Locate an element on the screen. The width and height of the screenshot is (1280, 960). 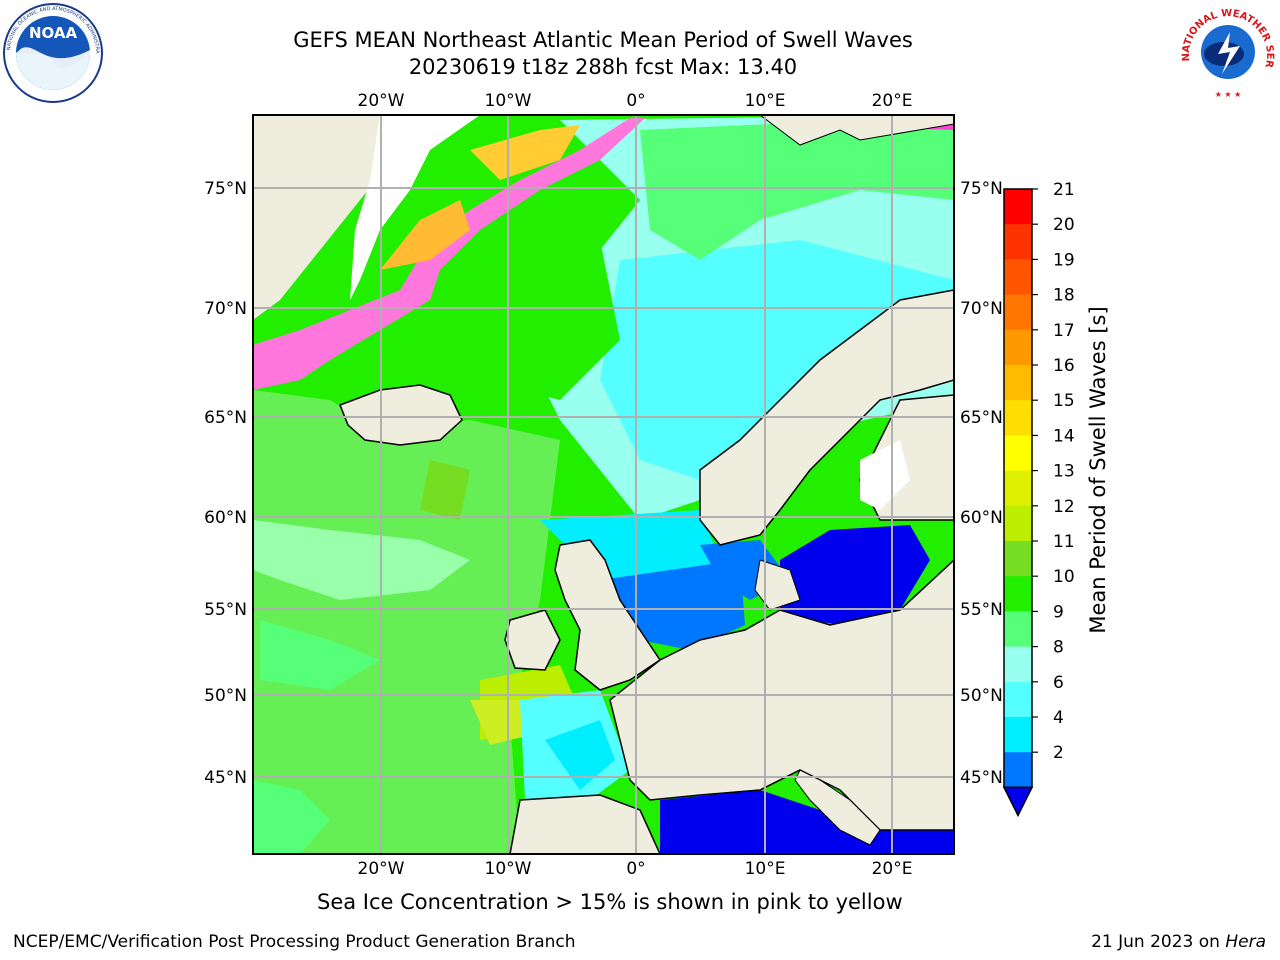
land-iberia is located at coordinates (585, 824).